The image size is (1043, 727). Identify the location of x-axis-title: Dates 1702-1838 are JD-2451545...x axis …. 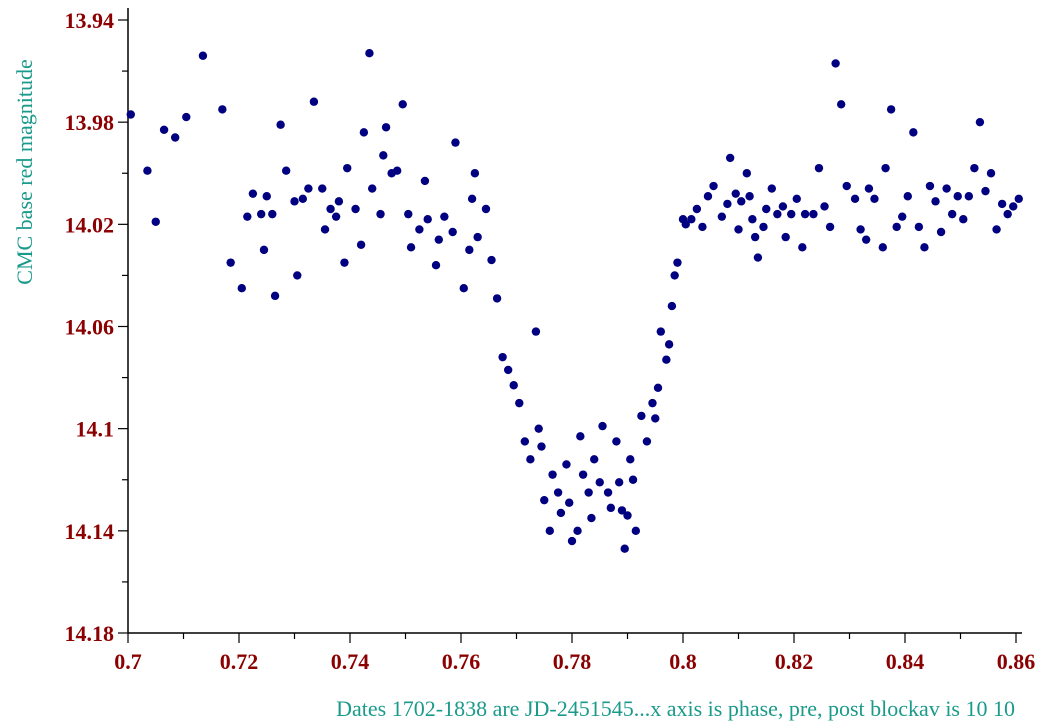
(675, 708).